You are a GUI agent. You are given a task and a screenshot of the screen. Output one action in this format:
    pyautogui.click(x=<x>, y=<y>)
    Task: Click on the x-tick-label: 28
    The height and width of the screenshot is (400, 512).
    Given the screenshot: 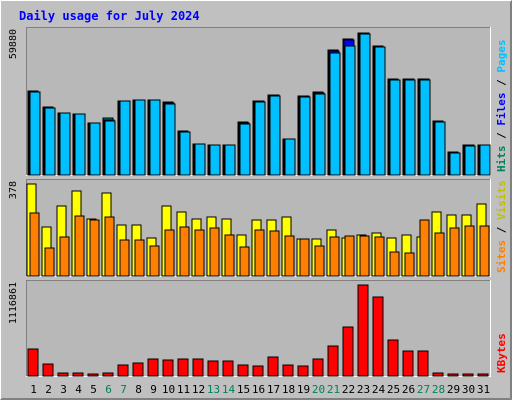 What is the action you would take?
    pyautogui.click(x=438, y=389)
    